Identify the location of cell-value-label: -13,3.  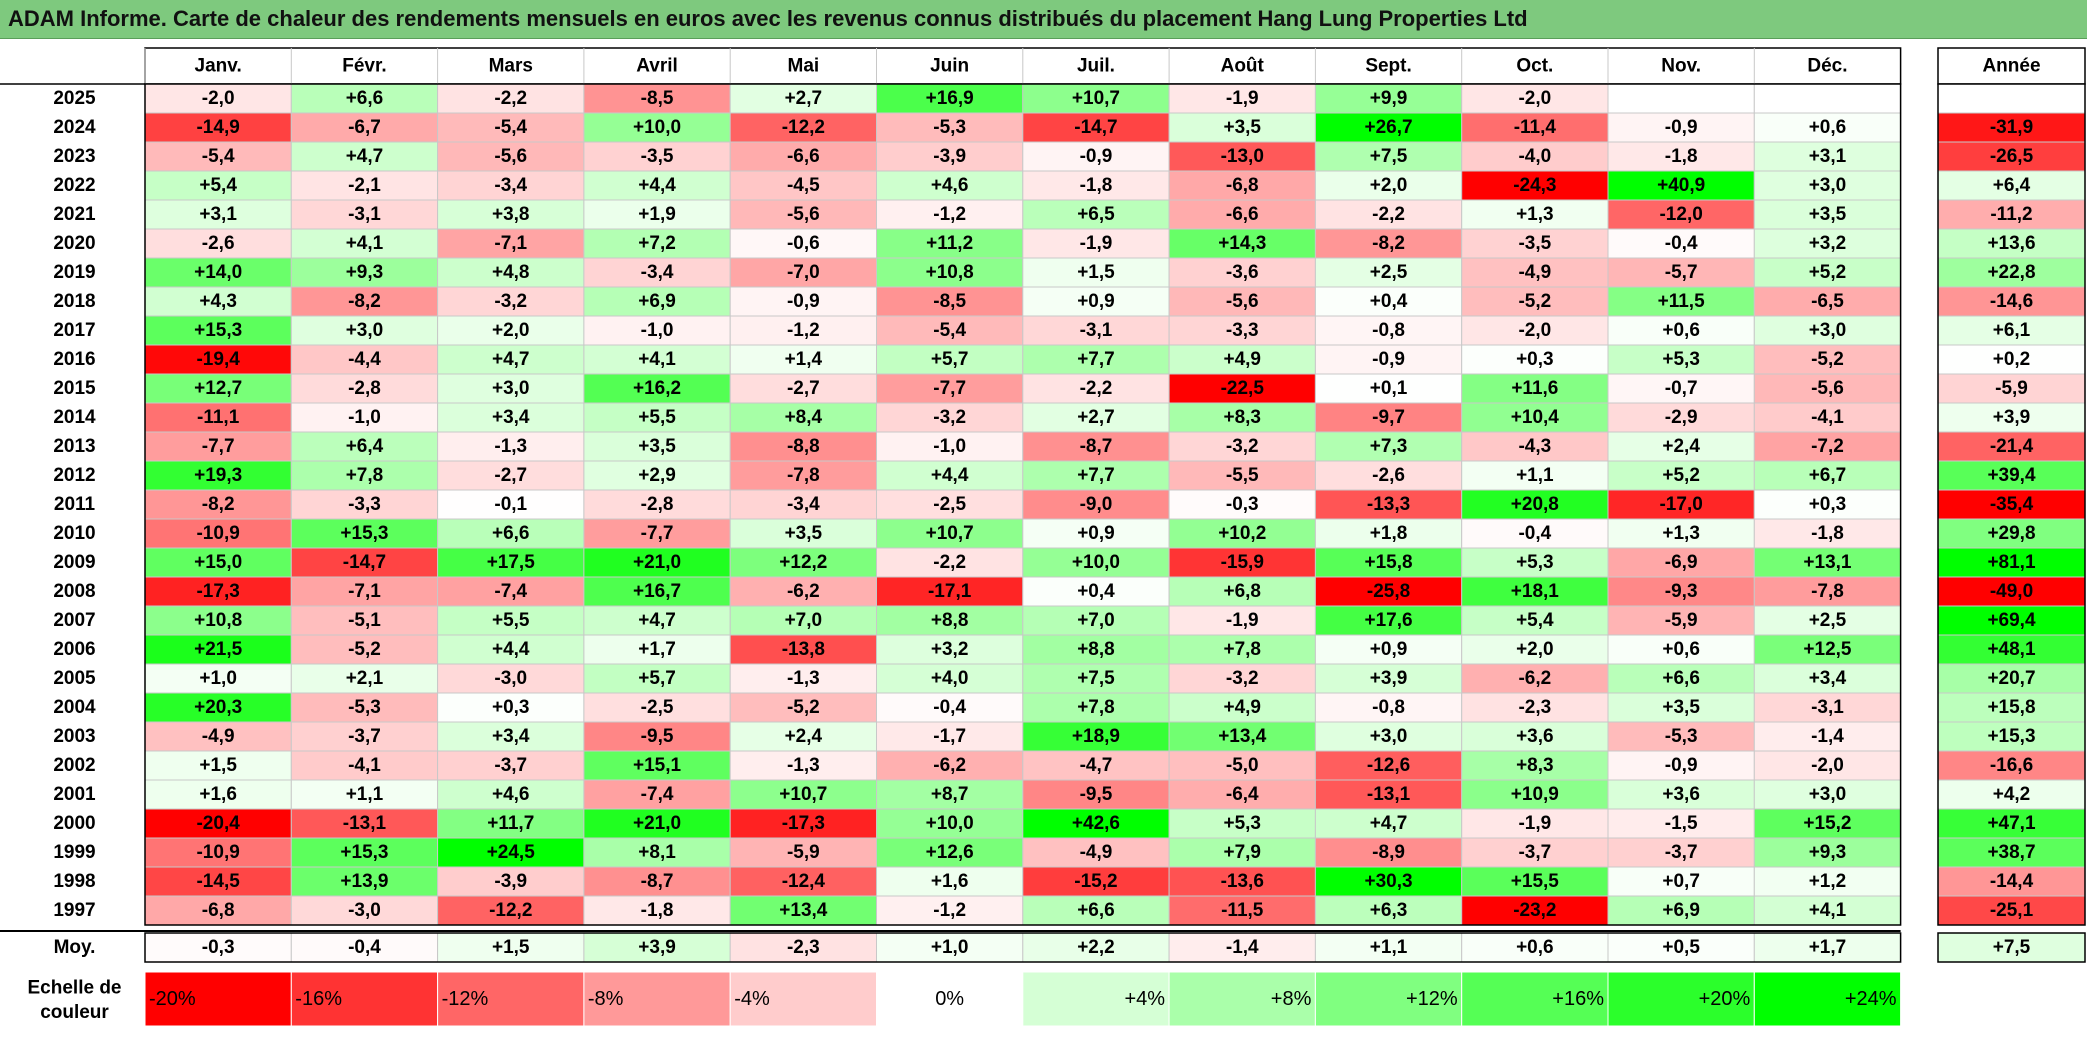
(1388, 504).